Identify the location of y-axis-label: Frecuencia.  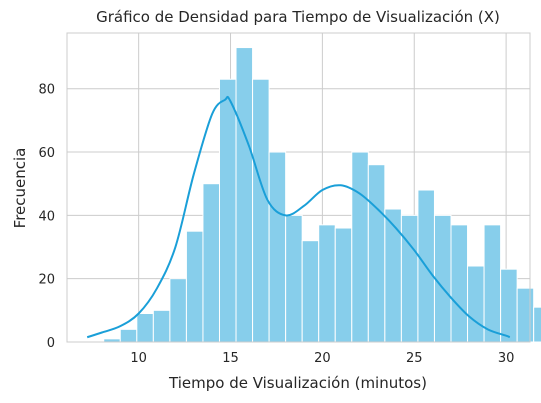
(20, 188).